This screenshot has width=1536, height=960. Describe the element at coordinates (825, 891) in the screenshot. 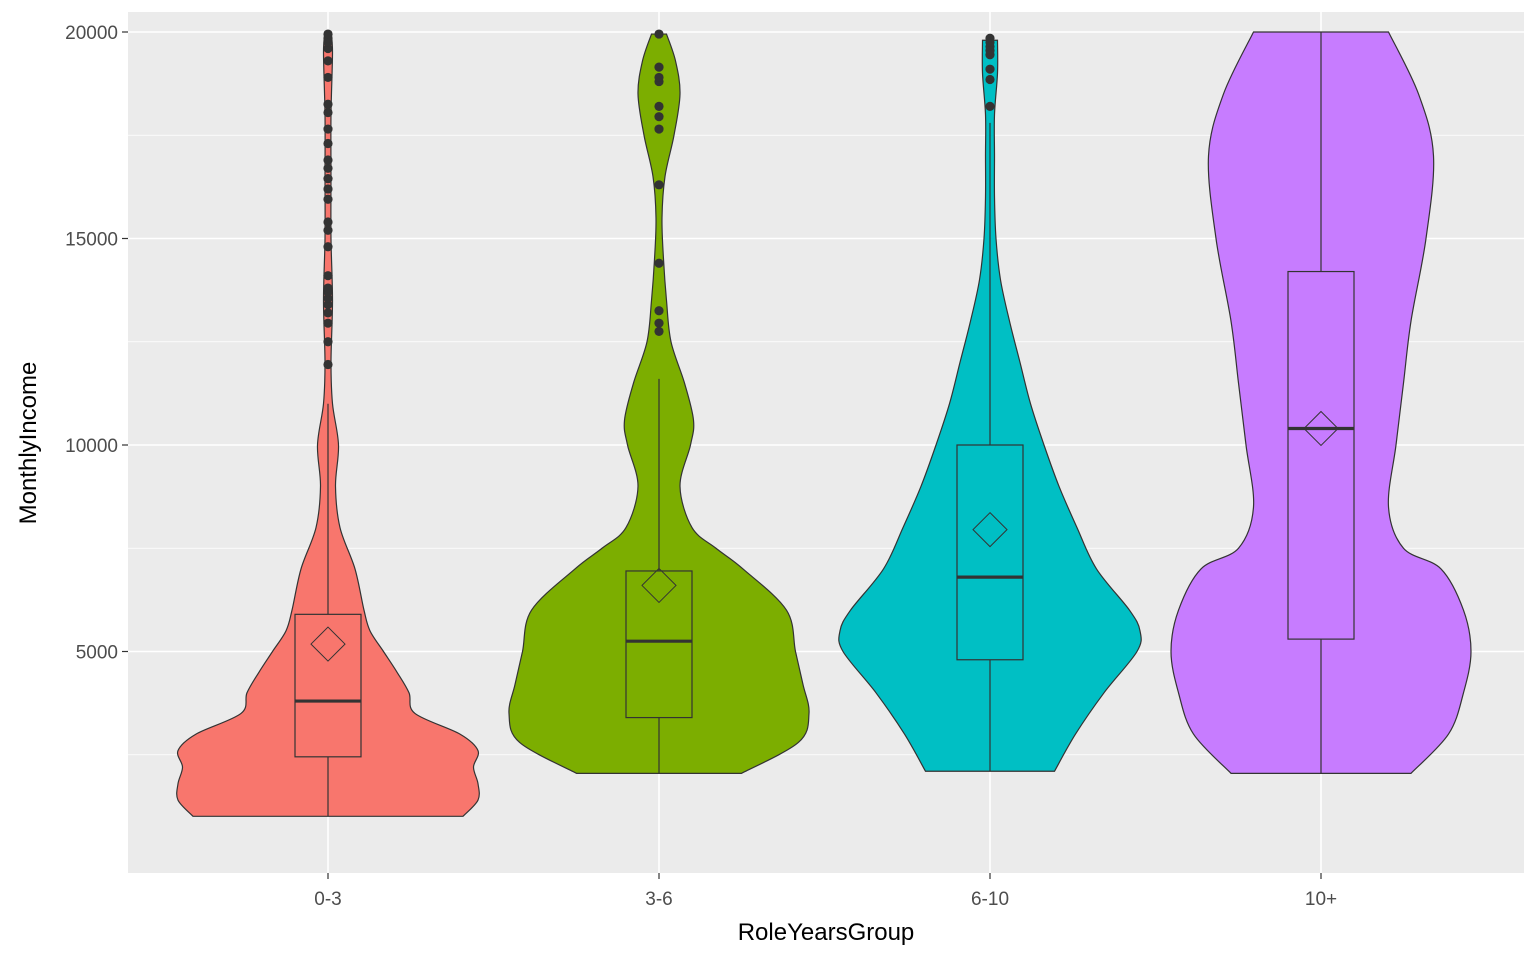

I see `x-axis-ticks: 0-3 3-6 6-10 10+` at that location.